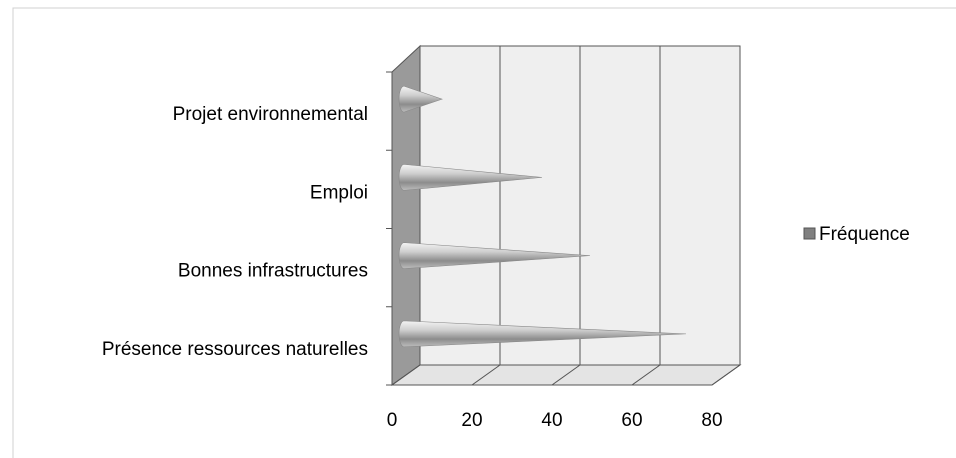 This screenshot has height=458, width=956. Describe the element at coordinates (339, 192) in the screenshot. I see `y-tick-label: Emploi` at that location.